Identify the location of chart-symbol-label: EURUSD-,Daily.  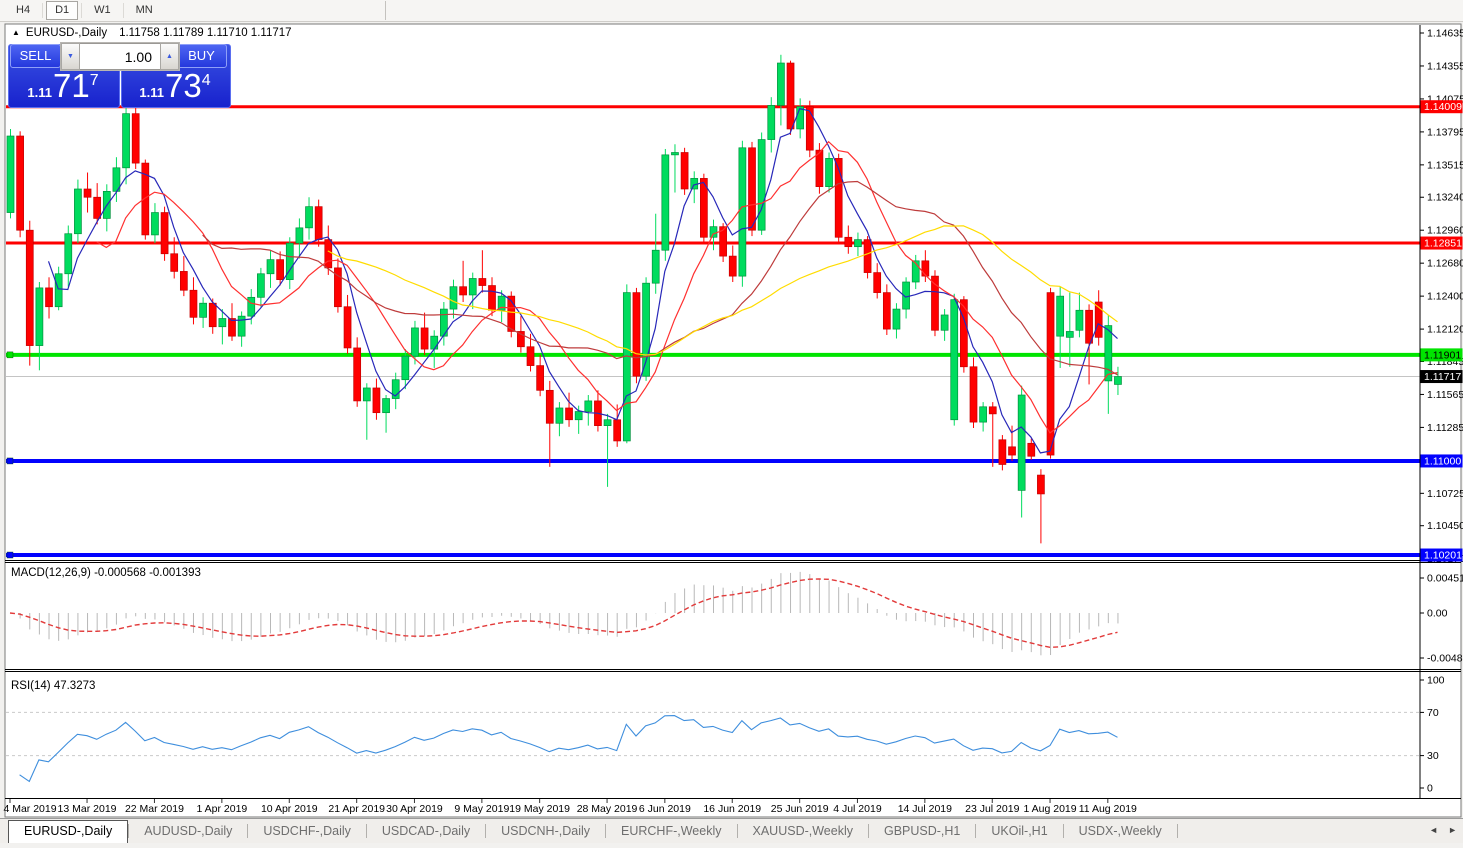
(66, 33).